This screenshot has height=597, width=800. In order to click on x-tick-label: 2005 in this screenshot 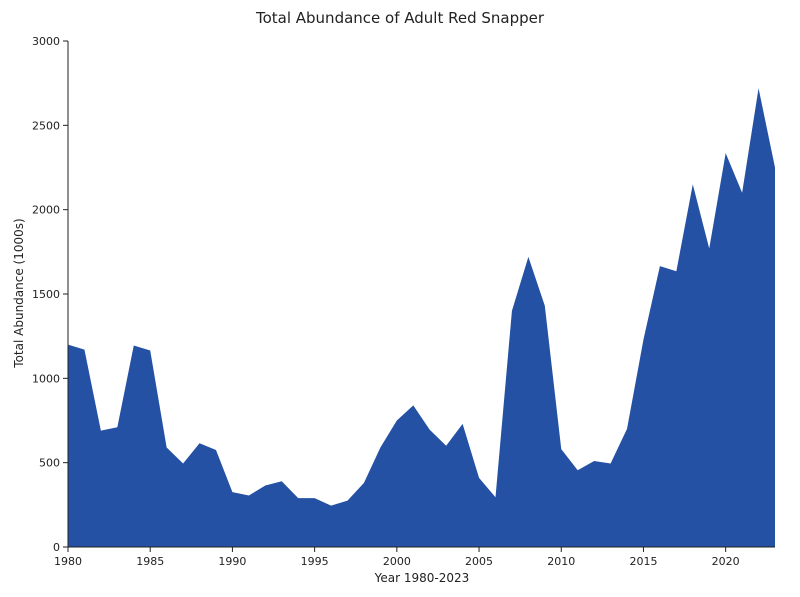, I will do `click(479, 561)`.